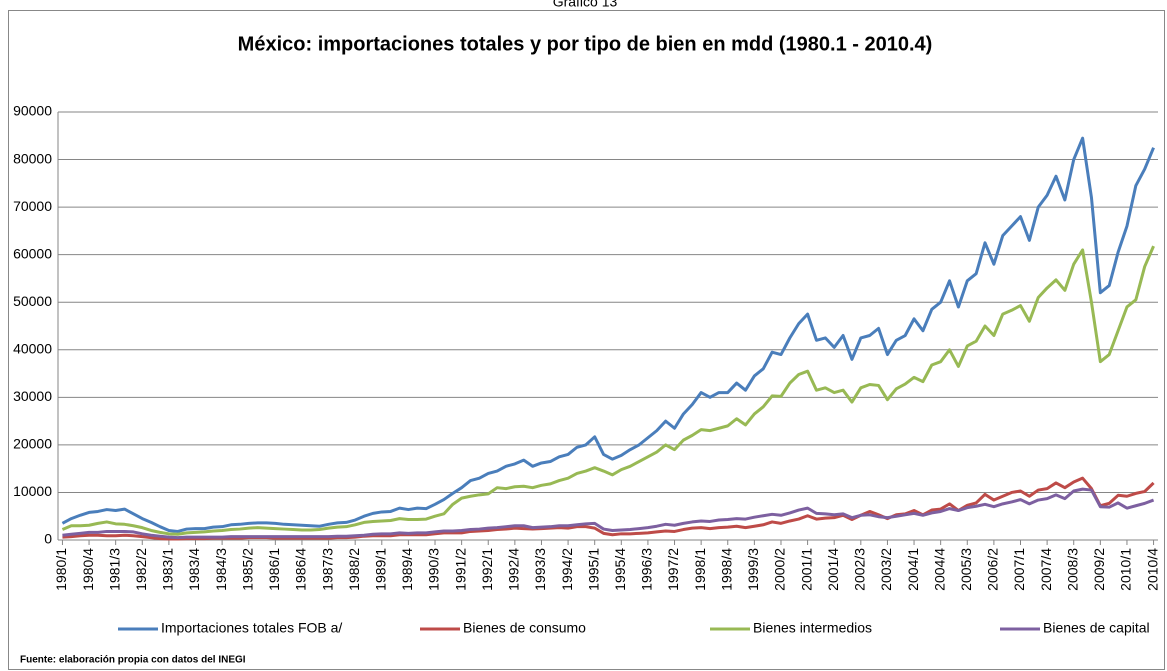  What do you see at coordinates (251, 628) in the screenshot?
I see `legend-label: Importaciones totales FOB a/` at bounding box center [251, 628].